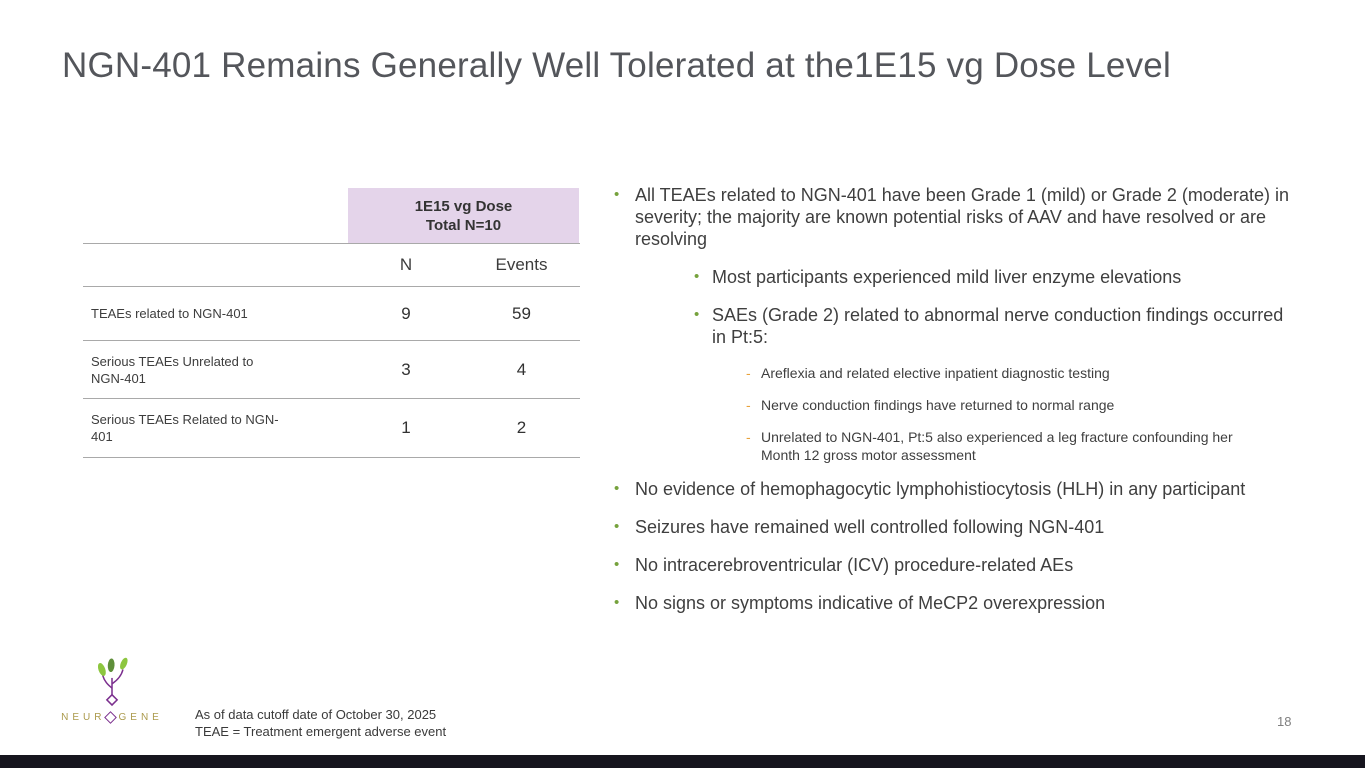 This screenshot has height=768, width=1365. What do you see at coordinates (140, 717) in the screenshot?
I see `logo-text-right: GENE` at bounding box center [140, 717].